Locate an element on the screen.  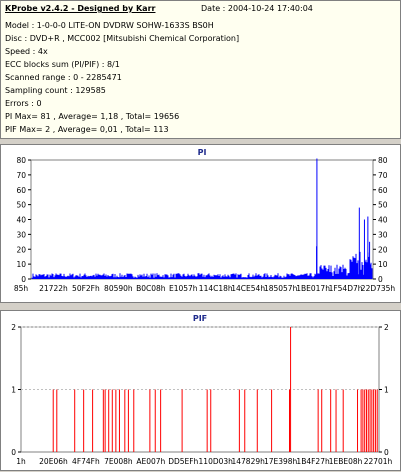
pi-series is located at coordinates (202, 265).